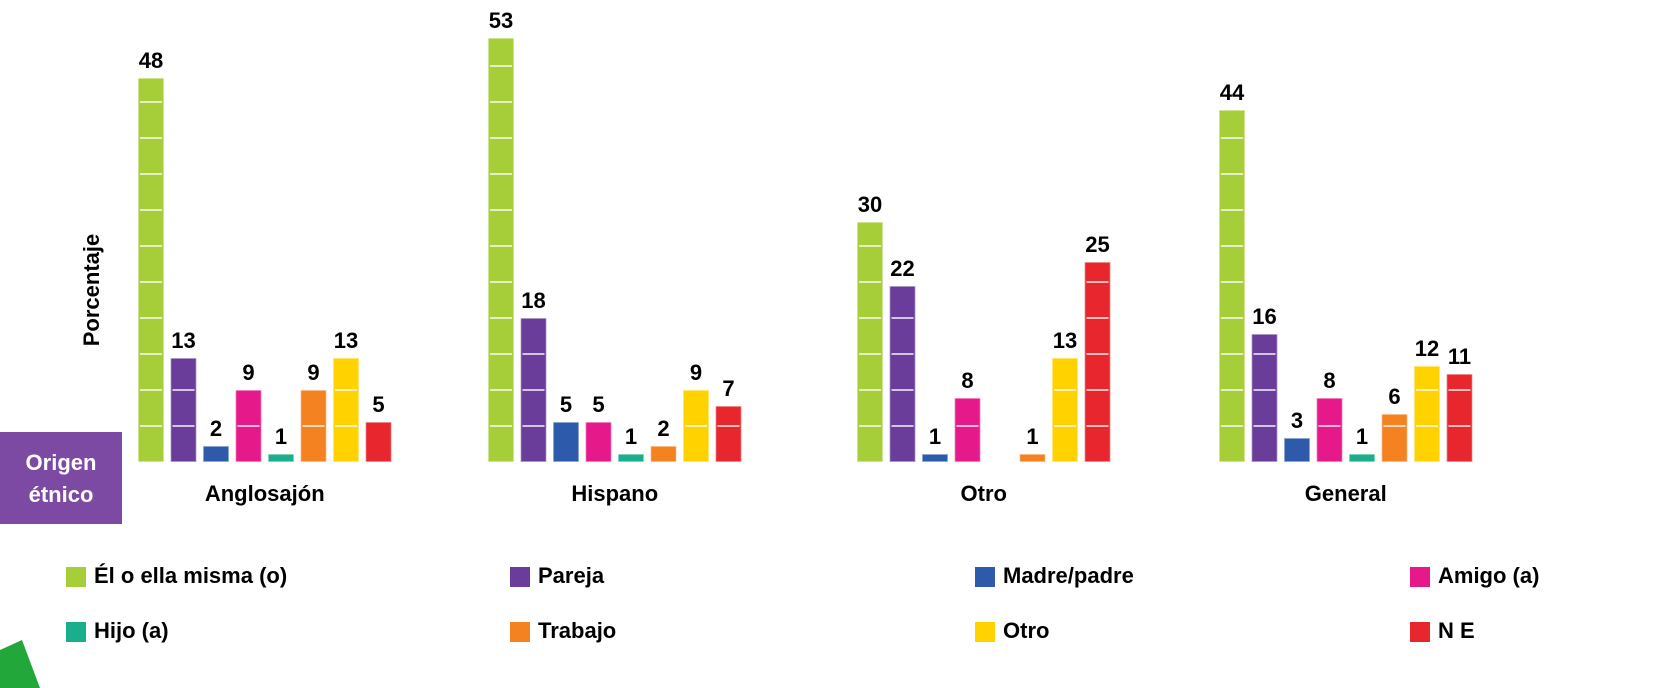  I want to click on data-label: 11, so click(1459, 356).